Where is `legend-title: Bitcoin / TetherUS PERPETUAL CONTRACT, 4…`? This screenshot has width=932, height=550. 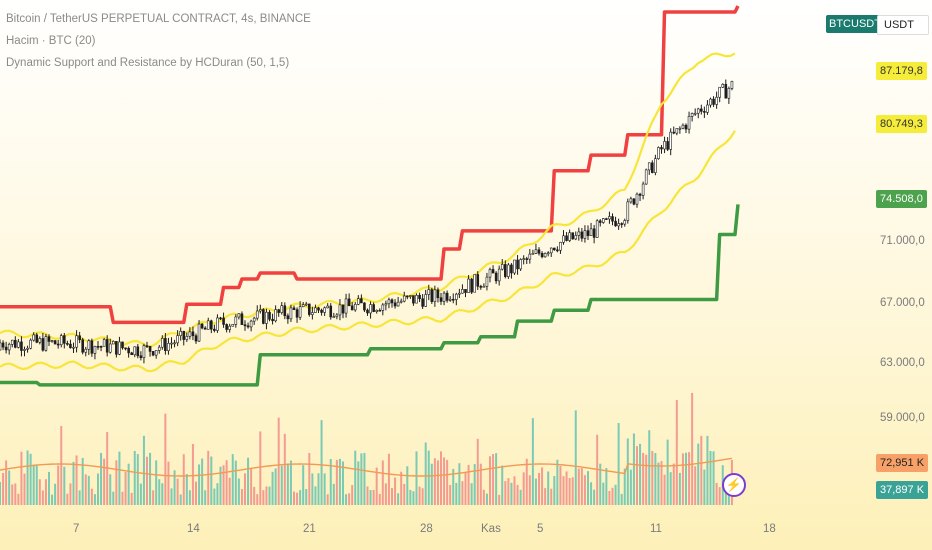
legend-title: Bitcoin / TetherUS PERPETUAL CONTRACT, 4… is located at coordinates (158, 19).